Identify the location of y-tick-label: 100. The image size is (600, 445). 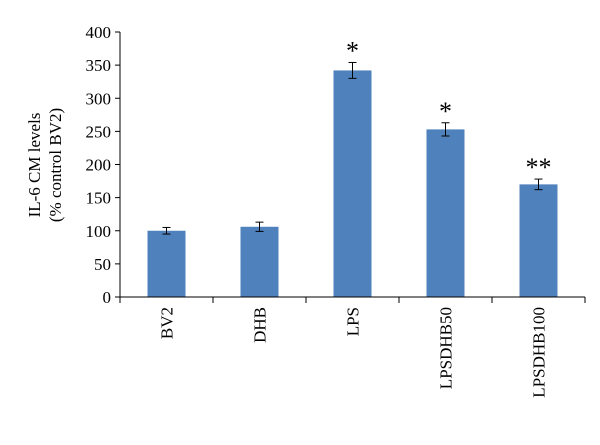
(99, 231).